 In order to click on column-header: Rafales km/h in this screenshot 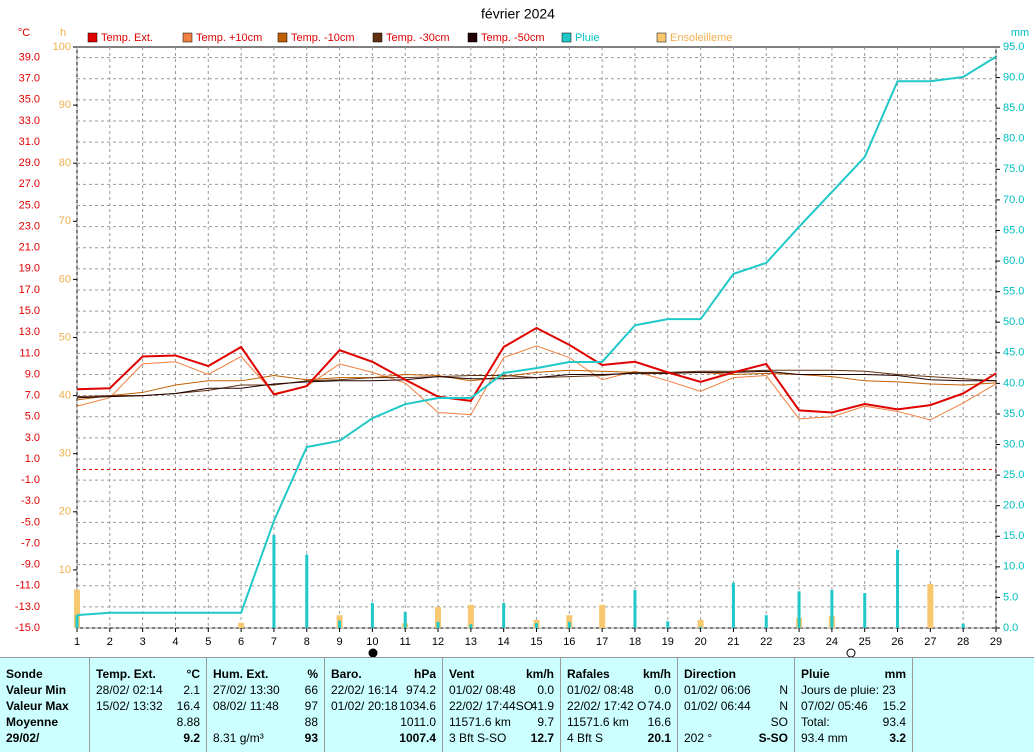, I will do `click(619, 674)`.